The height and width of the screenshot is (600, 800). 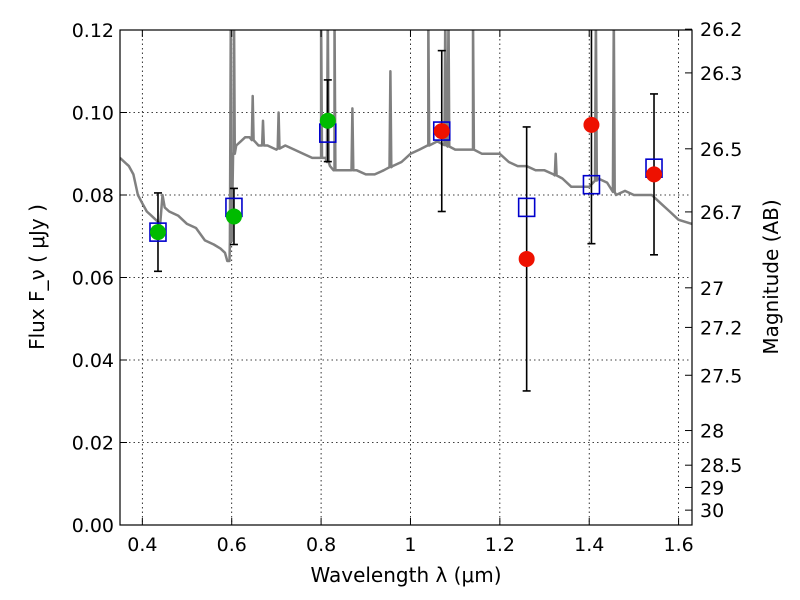 I want to click on right-axis-label: Magnitude (AB), so click(x=771, y=276).